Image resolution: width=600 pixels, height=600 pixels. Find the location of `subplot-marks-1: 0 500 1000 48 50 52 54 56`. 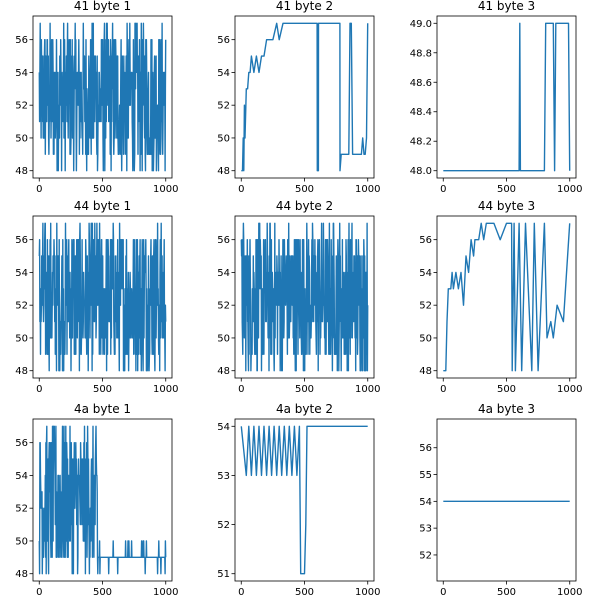

subplot-marks-1: 0 500 1000 48 50 52 54 56 is located at coordinates (298, 108).